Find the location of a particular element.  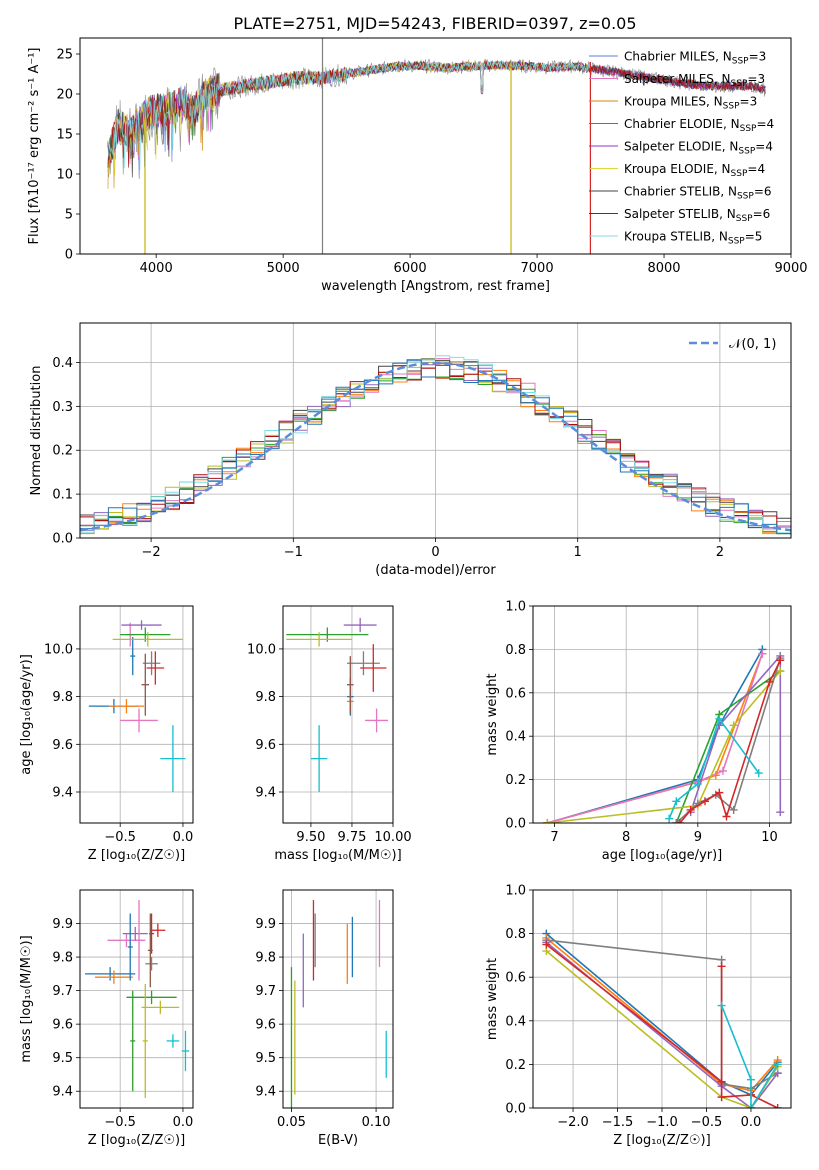

x-tick-label: 8000 is located at coordinates (663, 268).